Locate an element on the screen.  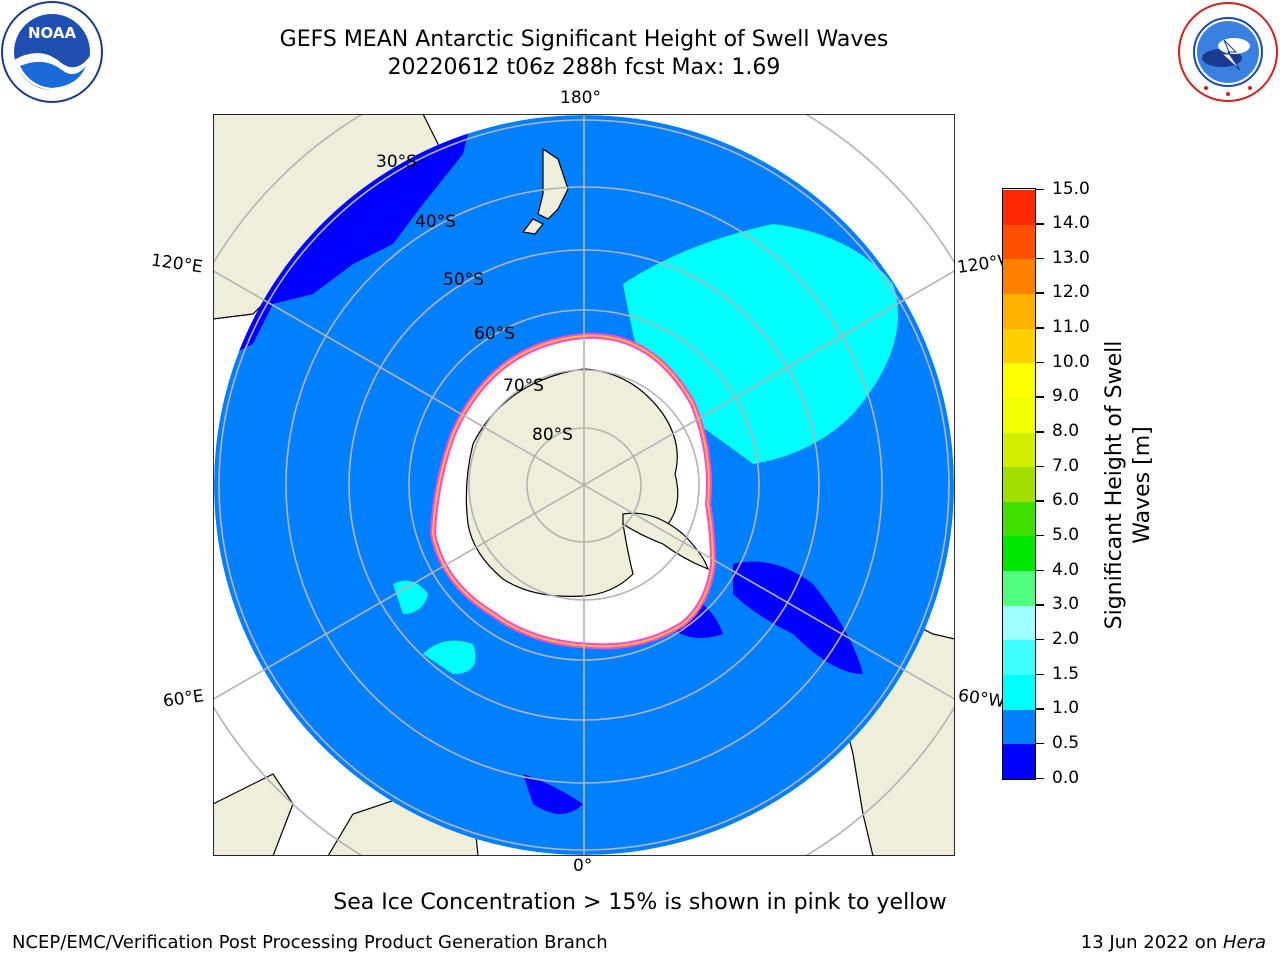
lat-label-60s: 60°S is located at coordinates (494, 334).